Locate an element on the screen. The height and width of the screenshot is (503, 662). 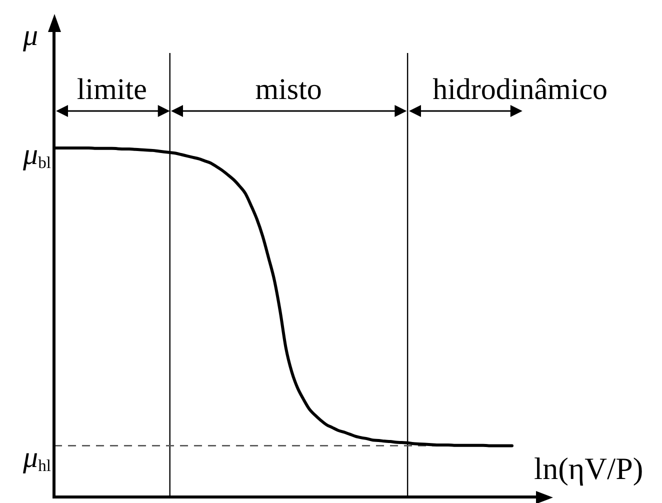
ref-line-label: μ$_{hl}$ is located at coordinates (37, 457).